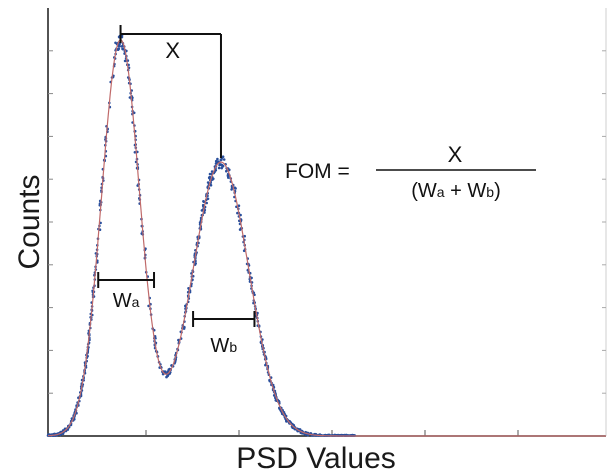 This screenshot has height=474, width=610. Describe the element at coordinates (332, 433) in the screenshot. I see `x-axis-ticks` at that location.